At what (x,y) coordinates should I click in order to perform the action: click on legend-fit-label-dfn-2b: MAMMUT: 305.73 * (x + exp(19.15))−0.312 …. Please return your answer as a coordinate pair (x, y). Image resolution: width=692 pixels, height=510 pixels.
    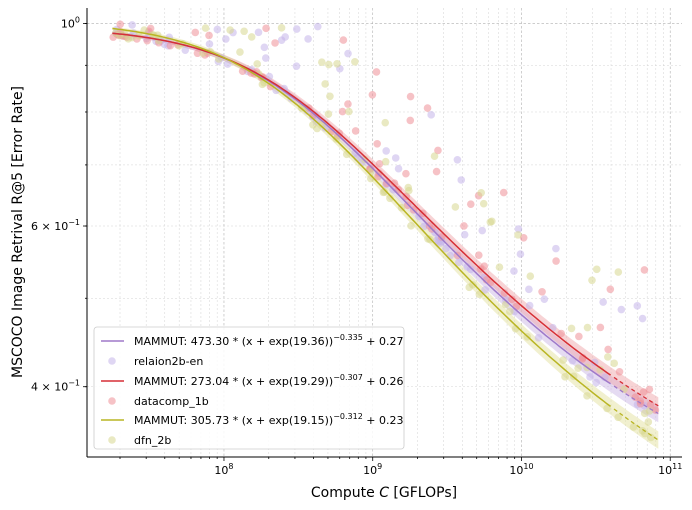
    Looking at the image, I should click on (269, 419).